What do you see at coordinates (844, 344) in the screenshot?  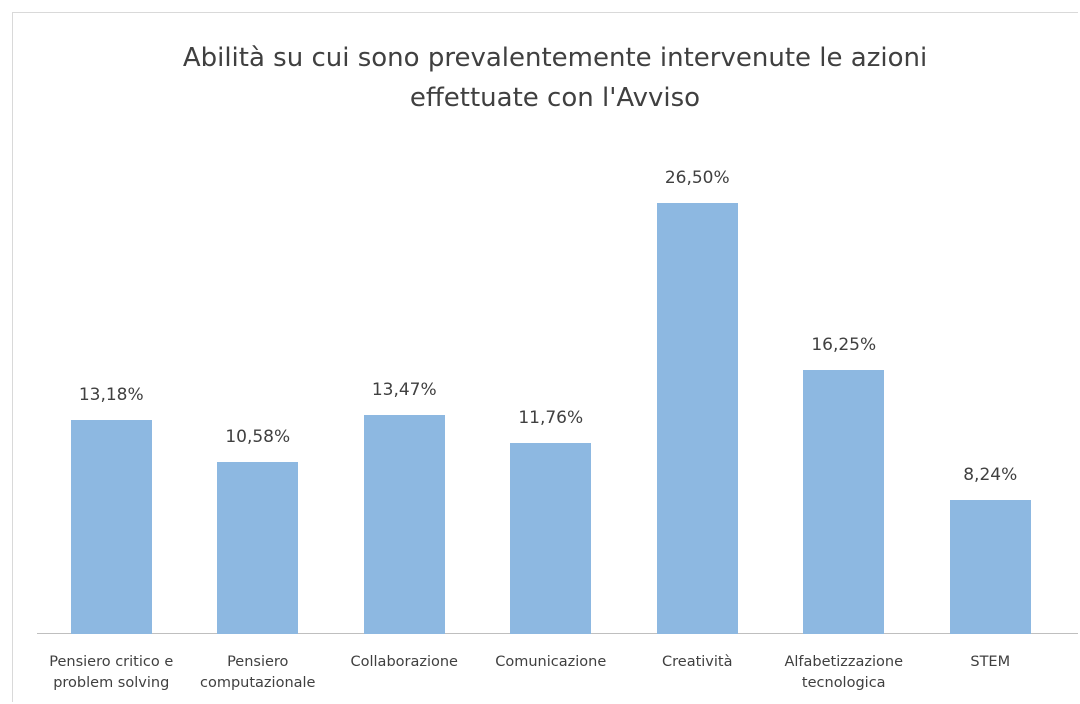 I see `data-label: 16,25%` at bounding box center [844, 344].